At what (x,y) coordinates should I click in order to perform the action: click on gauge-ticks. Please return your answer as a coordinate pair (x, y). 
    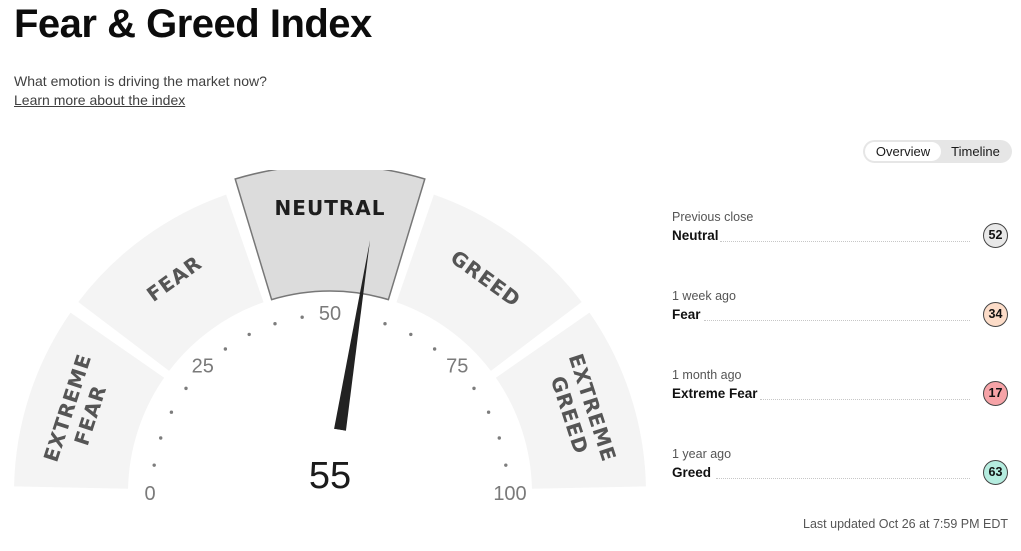
    Looking at the image, I should click on (330, 391).